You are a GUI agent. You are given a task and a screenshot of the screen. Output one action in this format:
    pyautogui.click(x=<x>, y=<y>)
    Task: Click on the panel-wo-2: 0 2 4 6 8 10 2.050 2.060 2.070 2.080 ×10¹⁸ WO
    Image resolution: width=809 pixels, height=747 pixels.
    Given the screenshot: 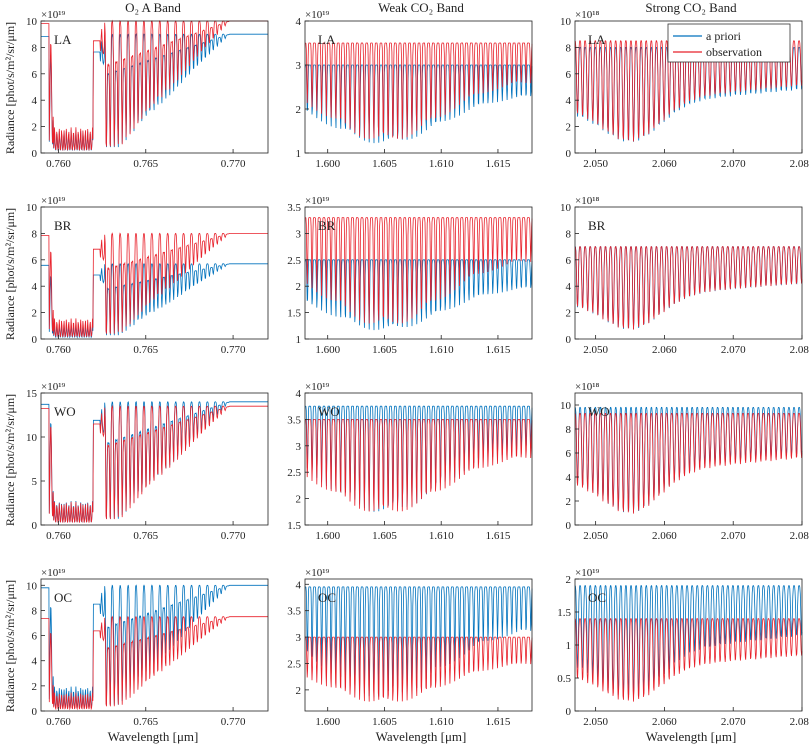 What is the action you would take?
    pyautogui.click(x=684, y=461)
    